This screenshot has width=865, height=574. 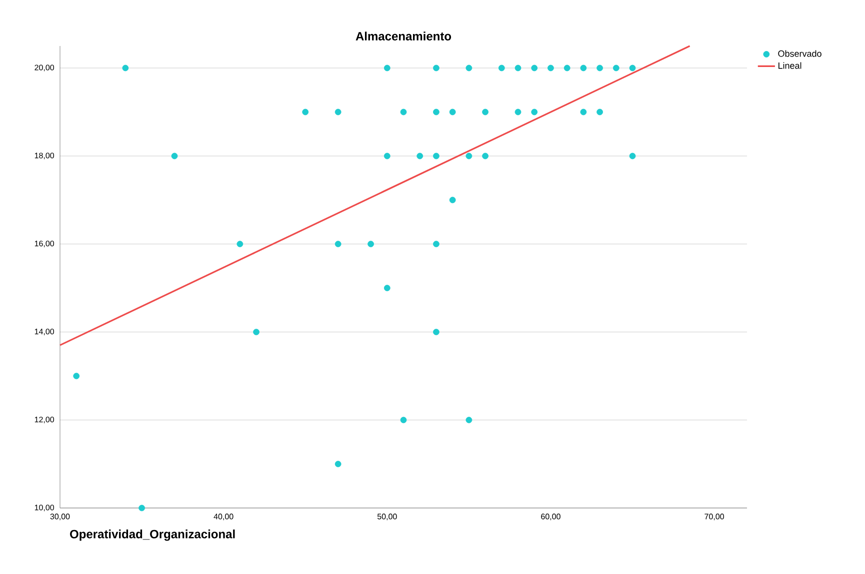 I want to click on legend-label: Observado, so click(x=800, y=53).